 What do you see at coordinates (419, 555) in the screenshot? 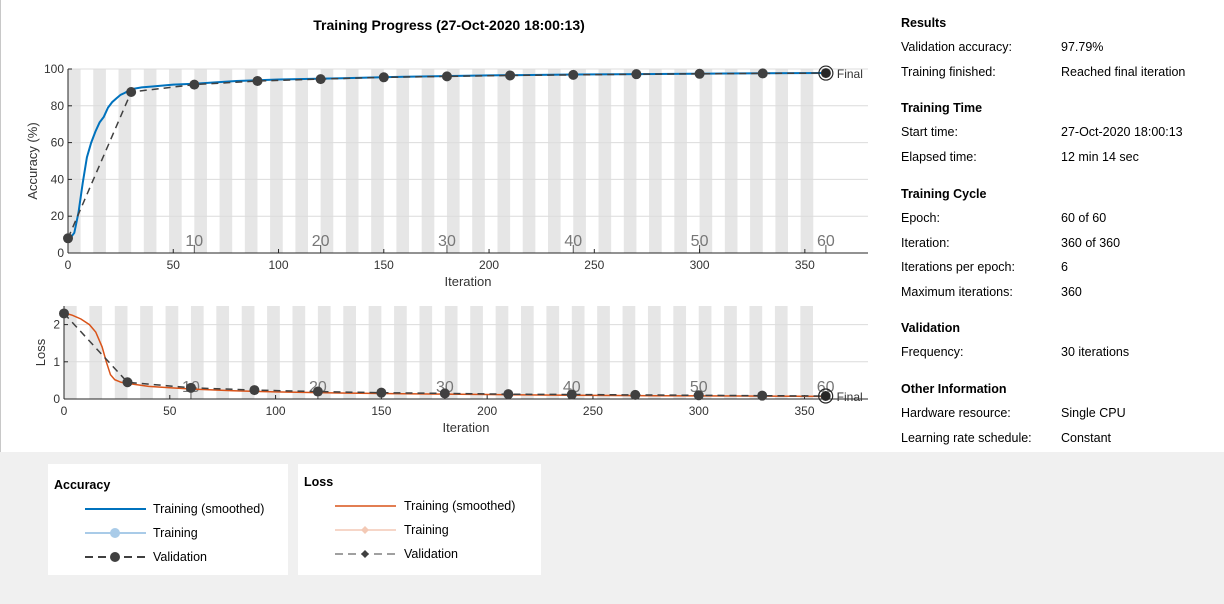
I see `legend-item-loss-validation: Validation` at bounding box center [419, 555].